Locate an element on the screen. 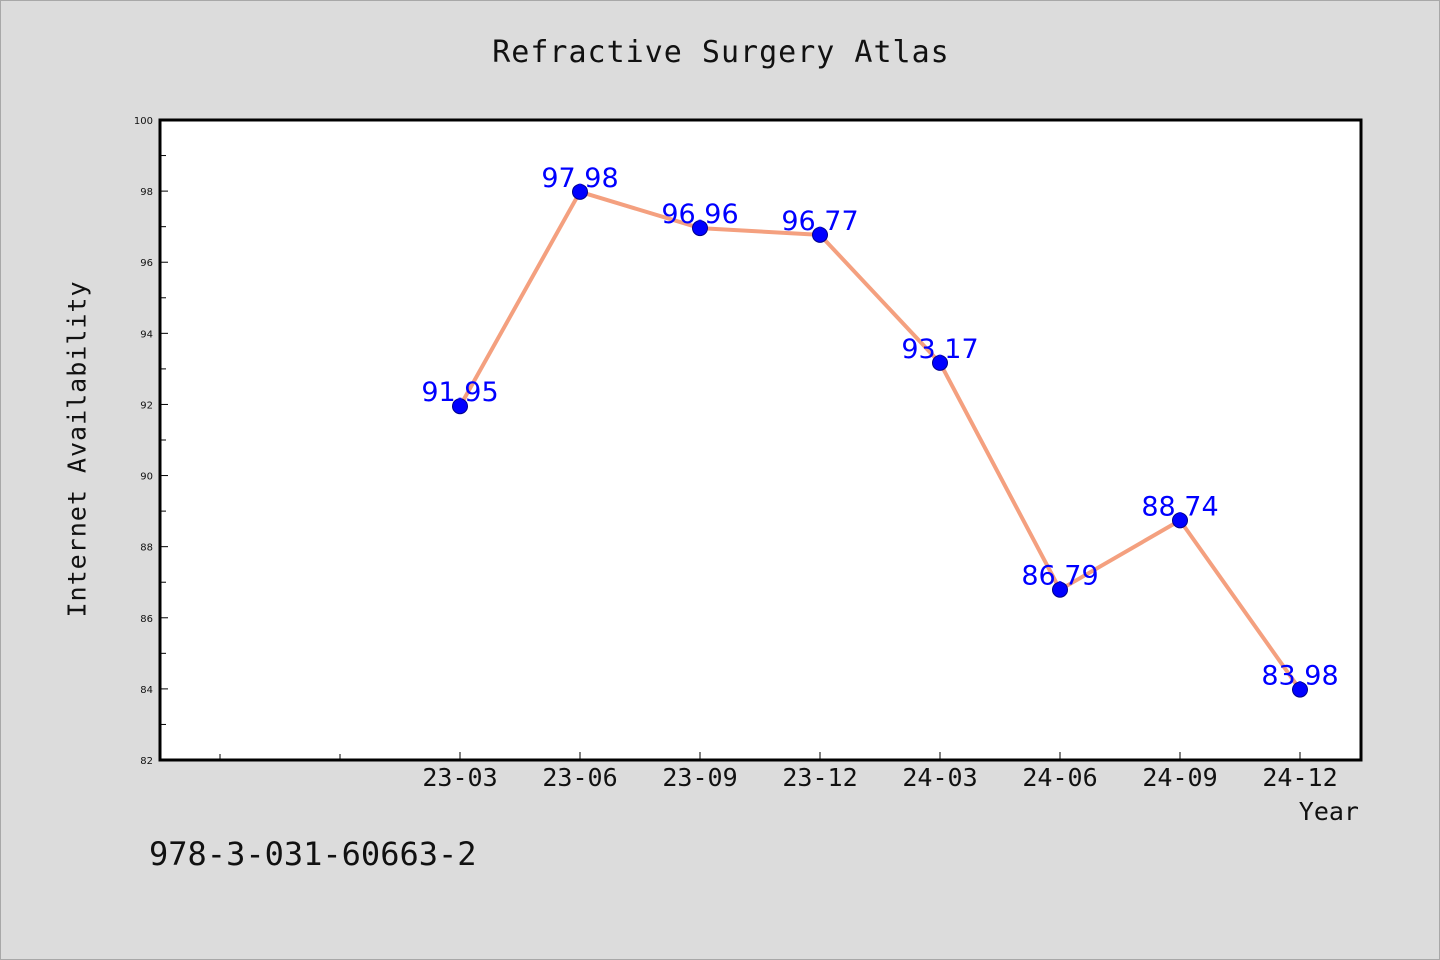  isbn-caption: 978-3-031-60663-2 is located at coordinates (313, 854).